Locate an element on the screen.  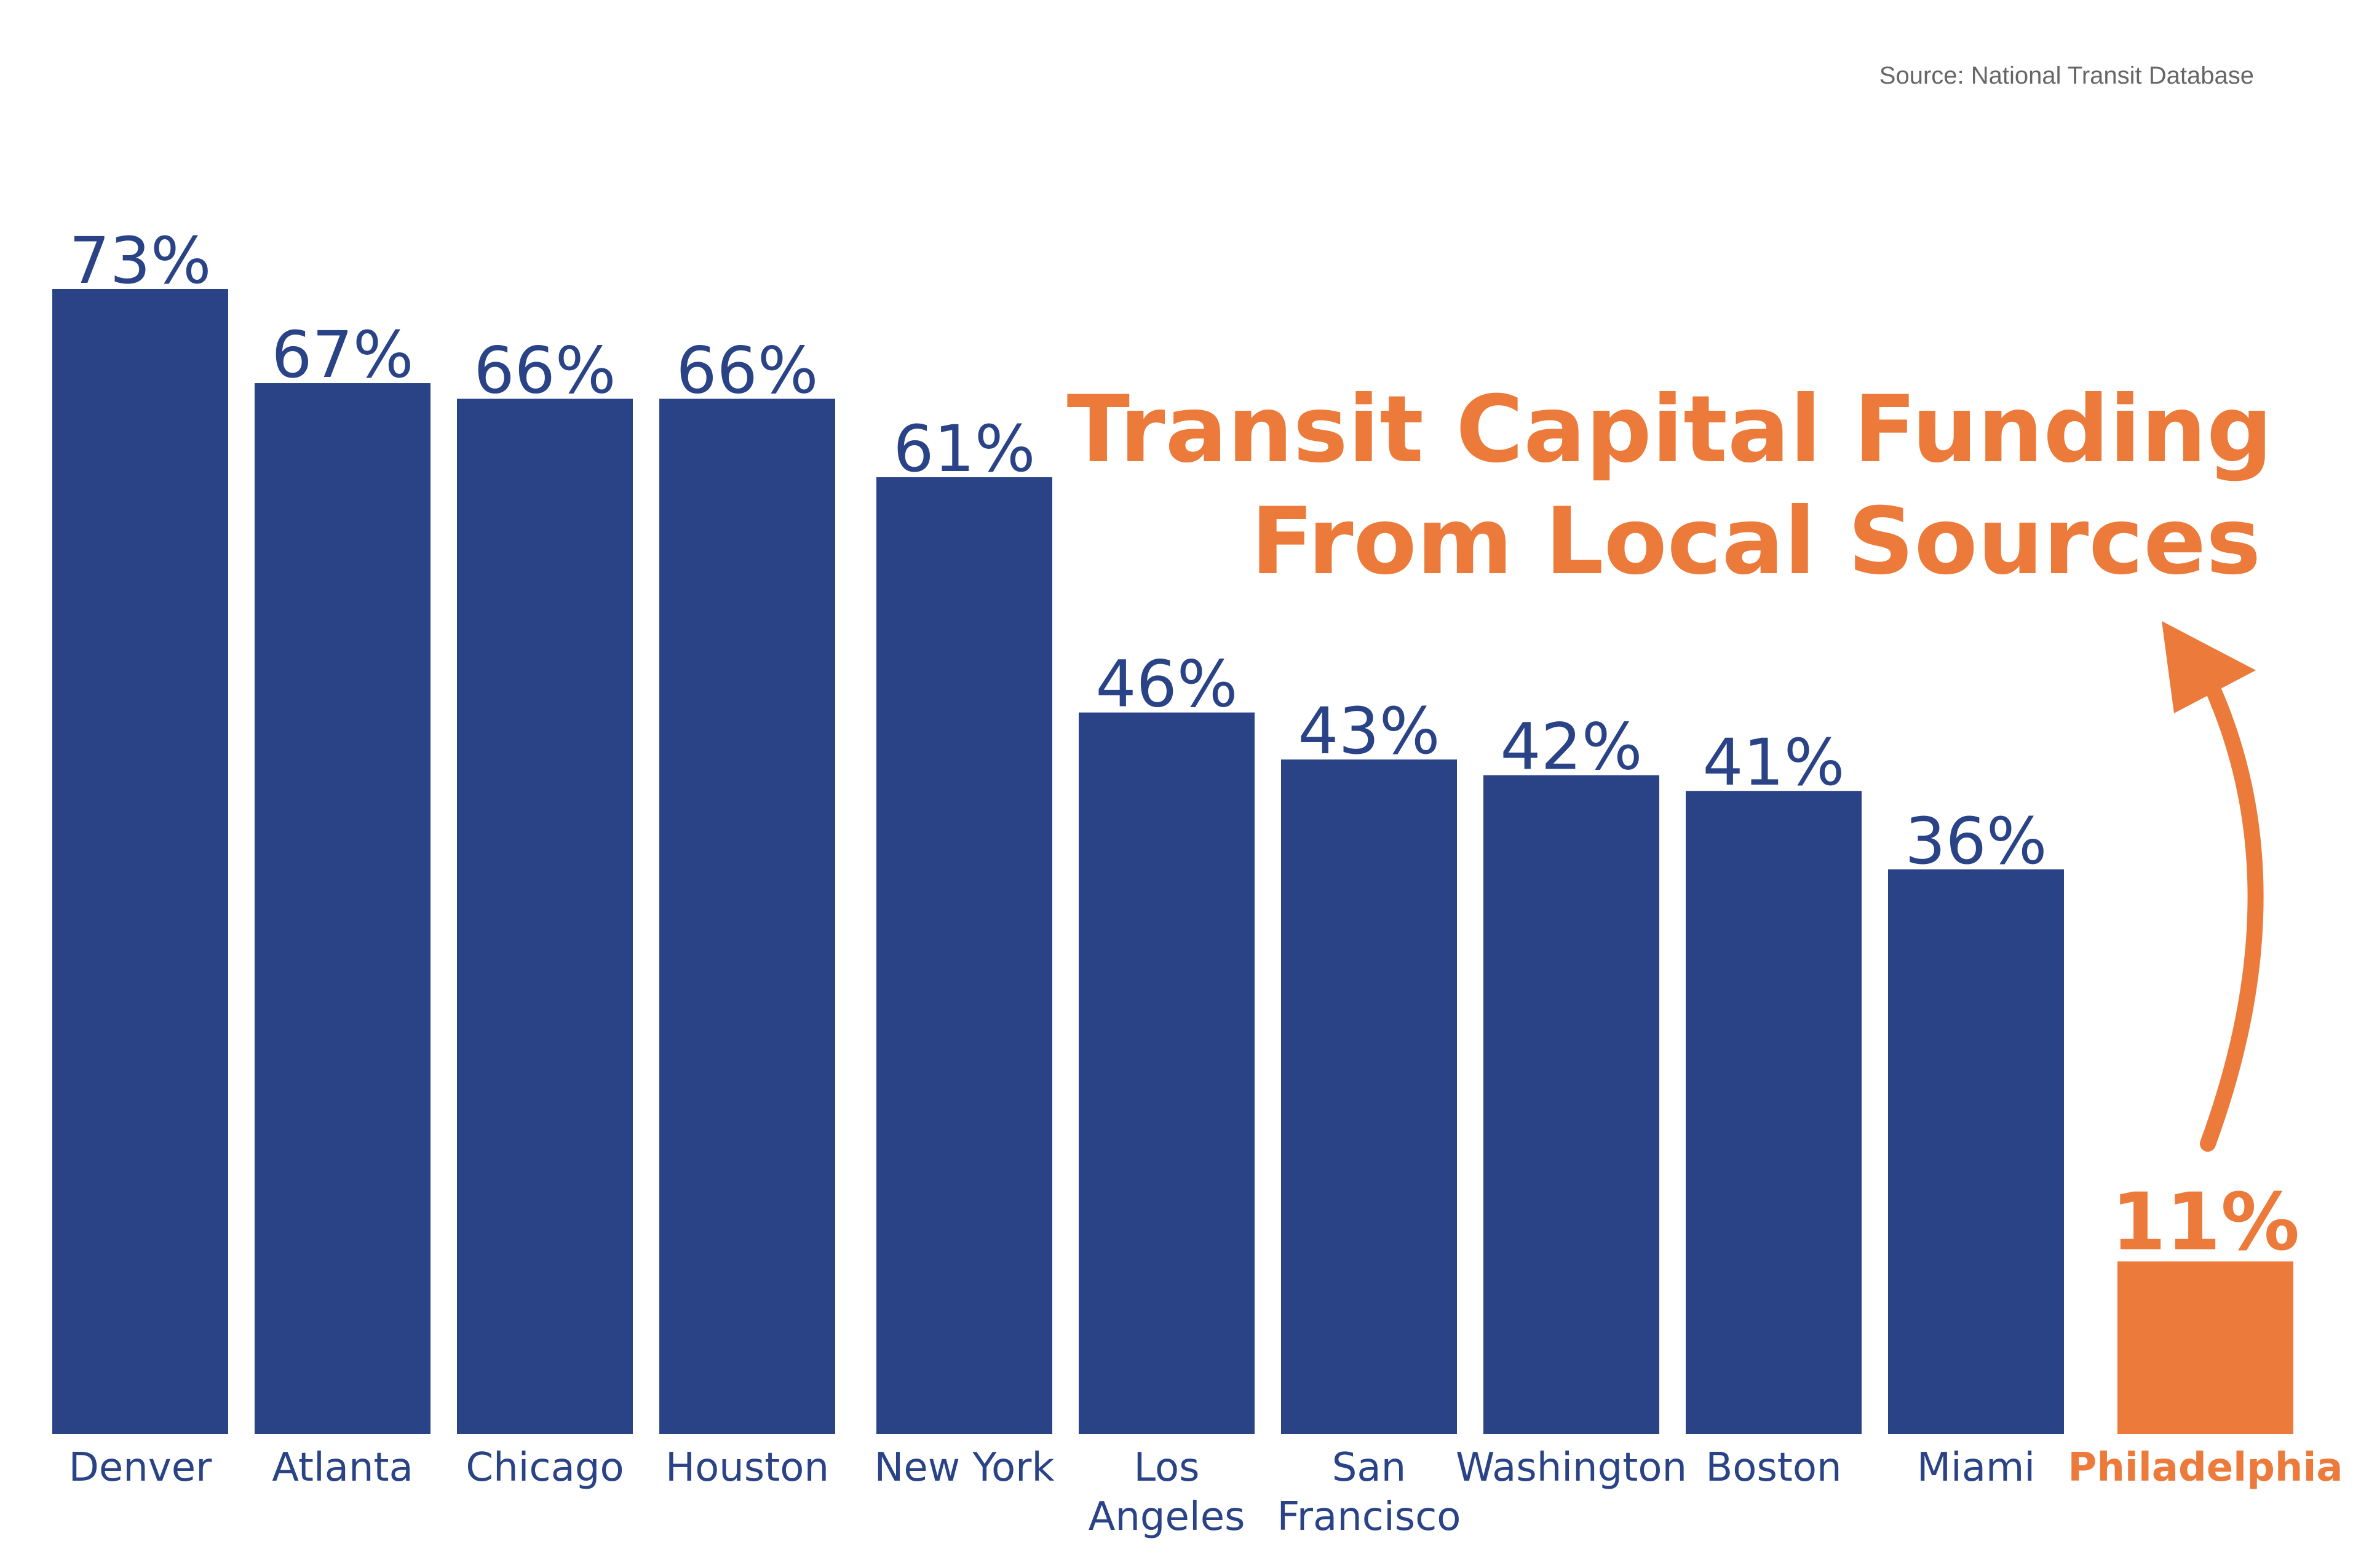
source-note: Source: National Transit Database is located at coordinates (2066, 75).